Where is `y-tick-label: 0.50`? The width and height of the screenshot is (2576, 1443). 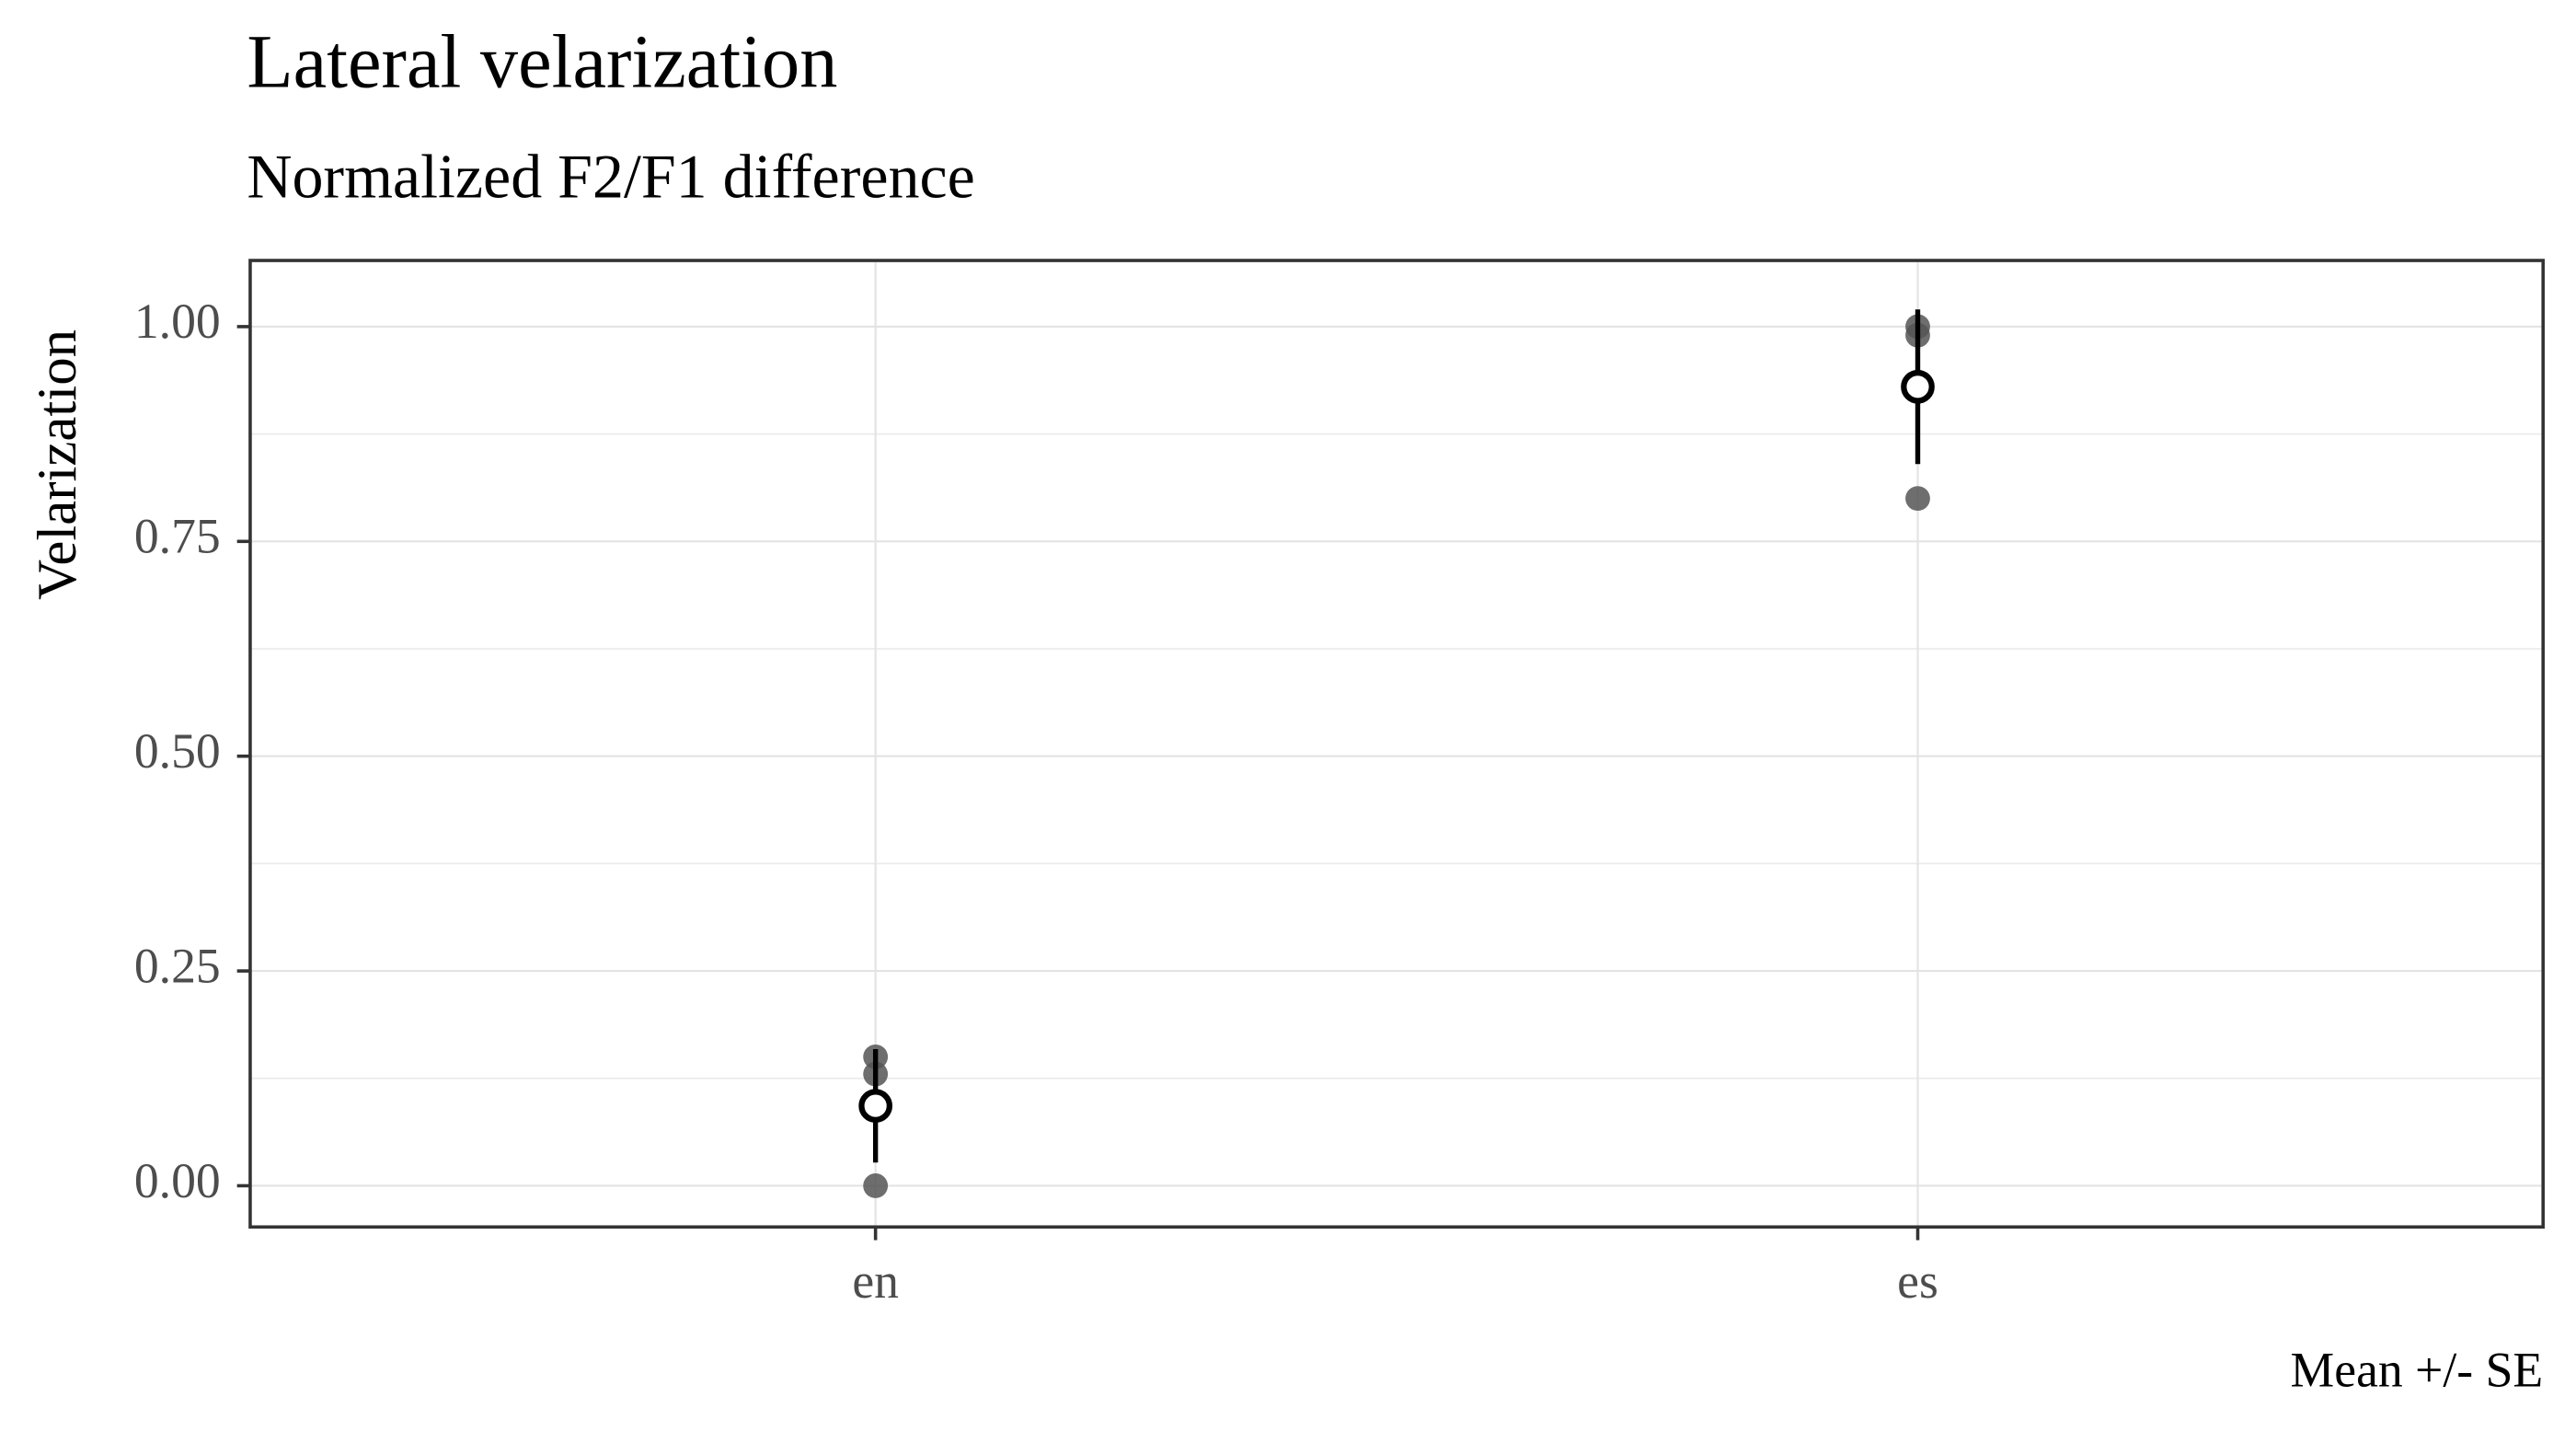
y-tick-label: 0.50 is located at coordinates (177, 751).